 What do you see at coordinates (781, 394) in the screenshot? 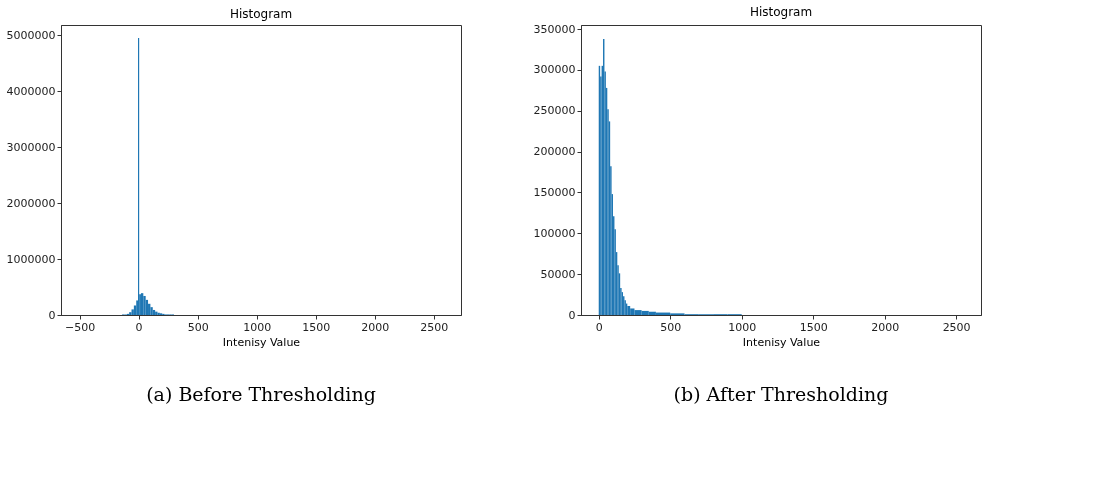
I see `text: (b) After Thresholding` at bounding box center [781, 394].